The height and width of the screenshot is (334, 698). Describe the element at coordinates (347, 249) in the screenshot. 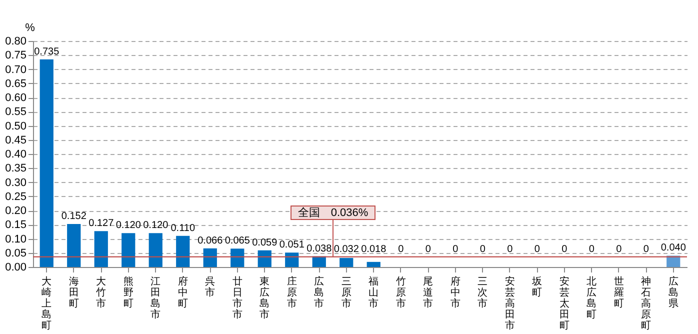

I see `data-label: 0.032` at that location.